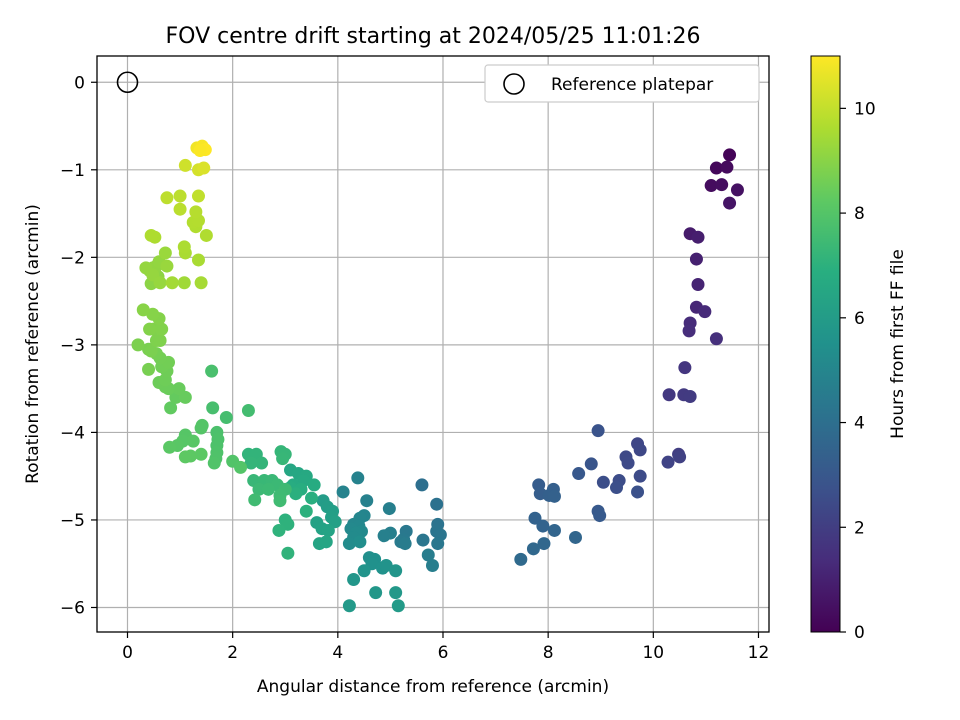  I want to click on y-tick-label: −1, so click(72, 171).